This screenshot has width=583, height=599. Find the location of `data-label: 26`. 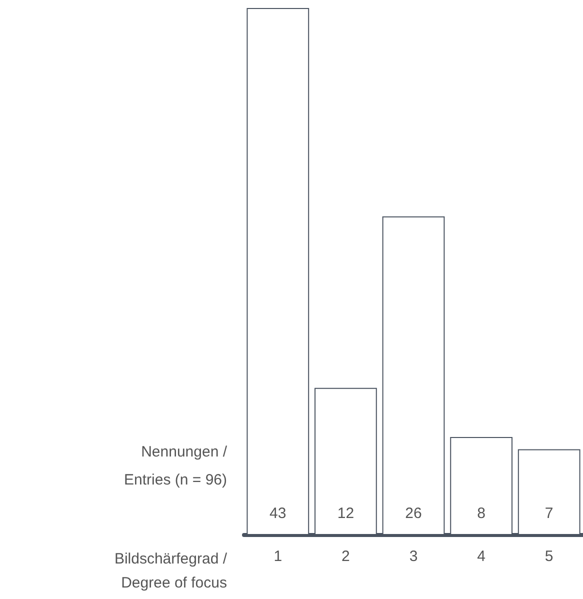

data-label: 26 is located at coordinates (413, 513).